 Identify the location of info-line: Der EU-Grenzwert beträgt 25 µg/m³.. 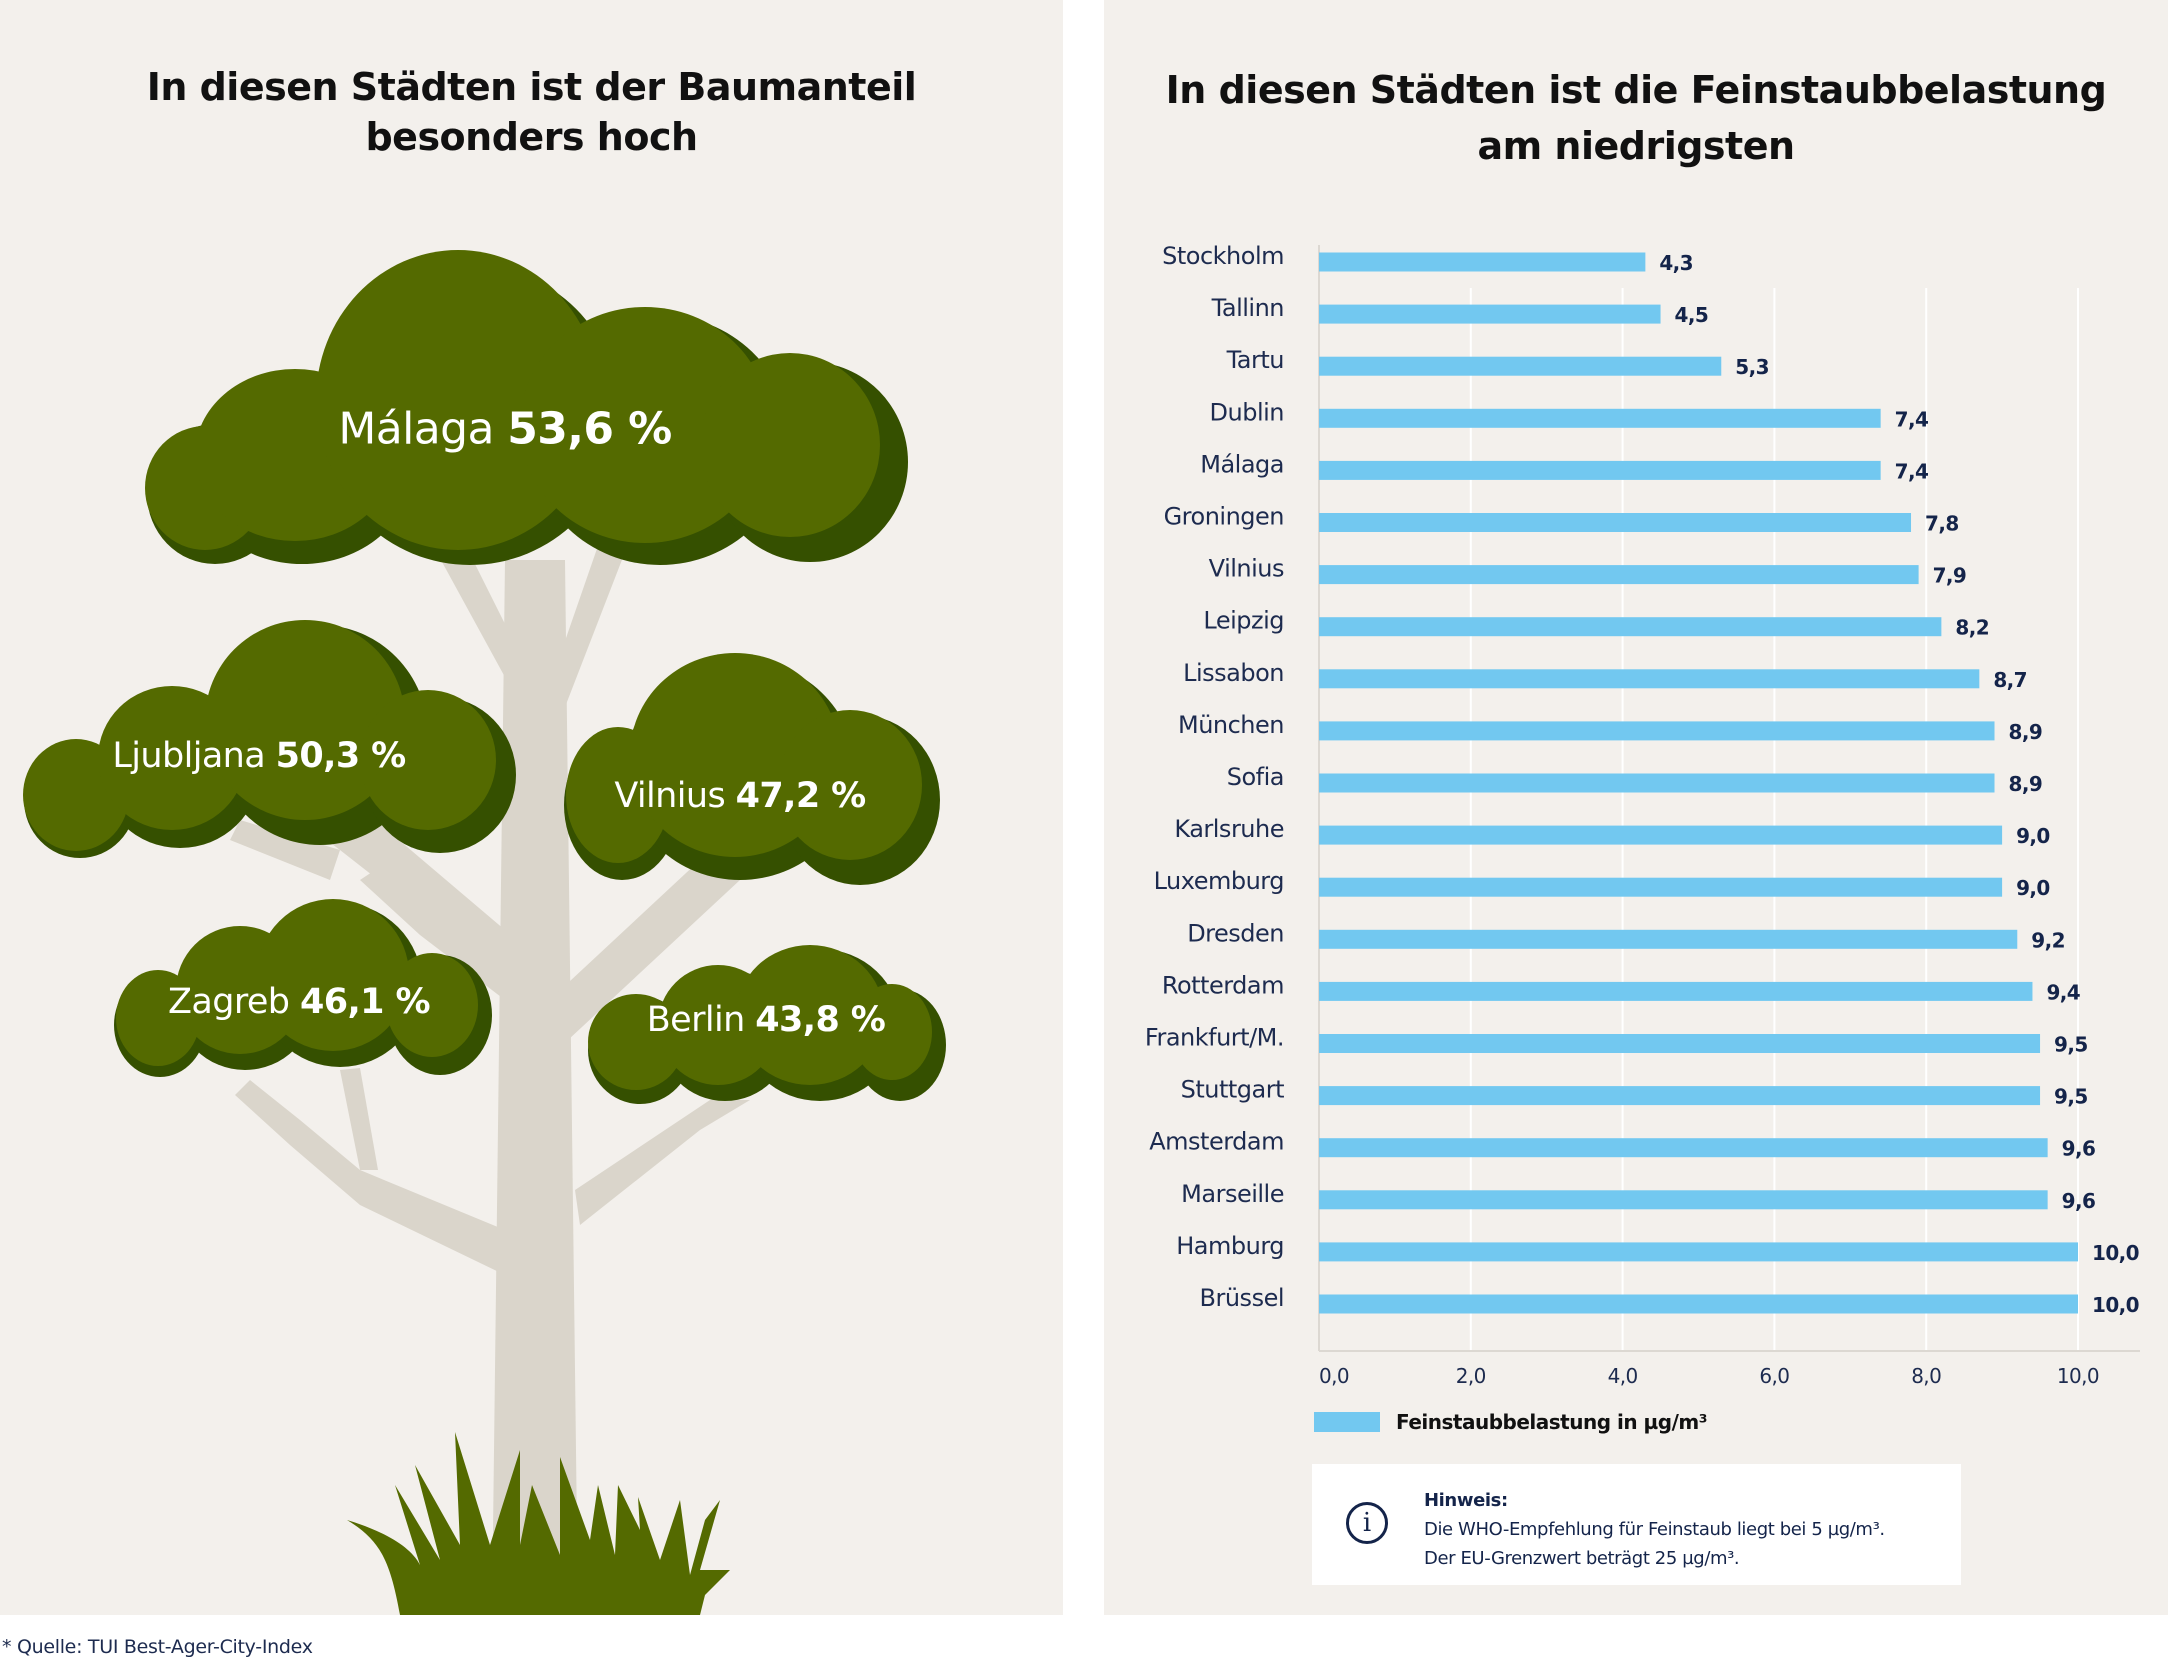
(1582, 1558).